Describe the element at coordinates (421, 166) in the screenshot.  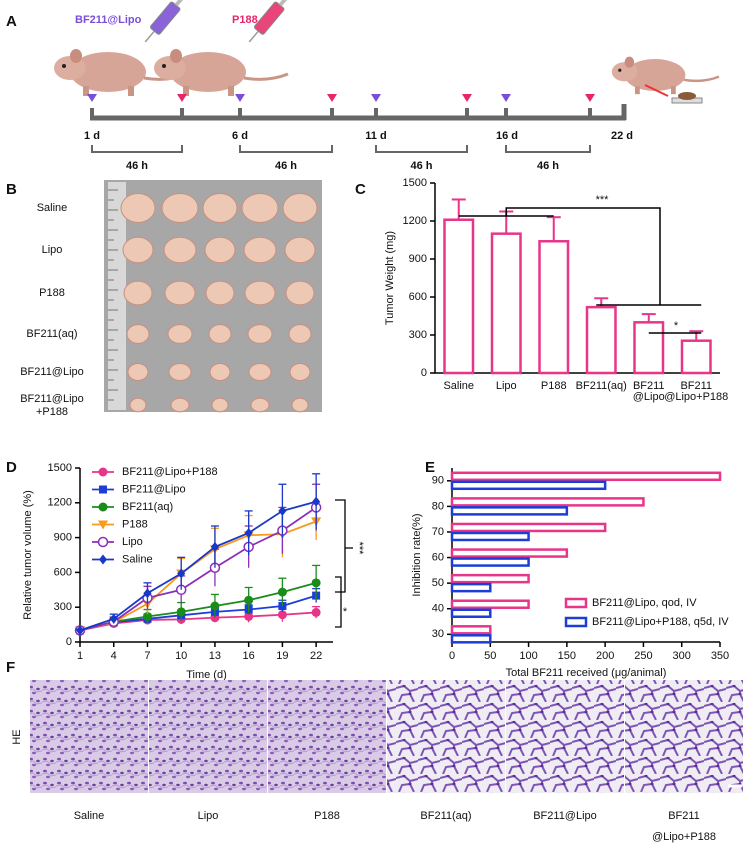
I see `interval-label: 46 h` at that location.